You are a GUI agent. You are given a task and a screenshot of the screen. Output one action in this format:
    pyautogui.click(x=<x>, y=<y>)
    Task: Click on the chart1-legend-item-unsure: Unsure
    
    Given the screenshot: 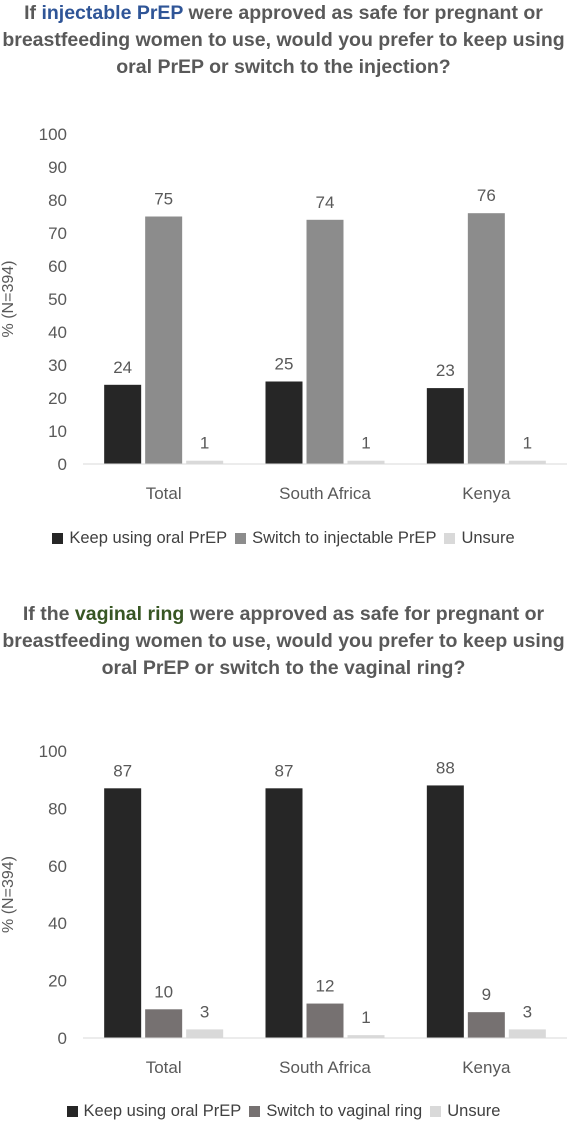 What is the action you would take?
    pyautogui.click(x=479, y=538)
    